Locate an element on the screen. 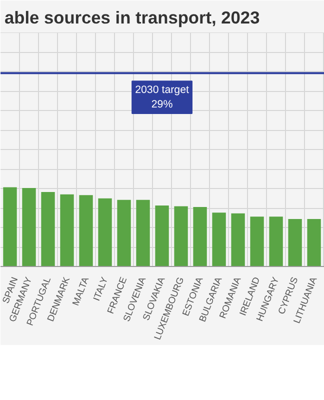  x-tick-label: ITALY is located at coordinates (100, 288).